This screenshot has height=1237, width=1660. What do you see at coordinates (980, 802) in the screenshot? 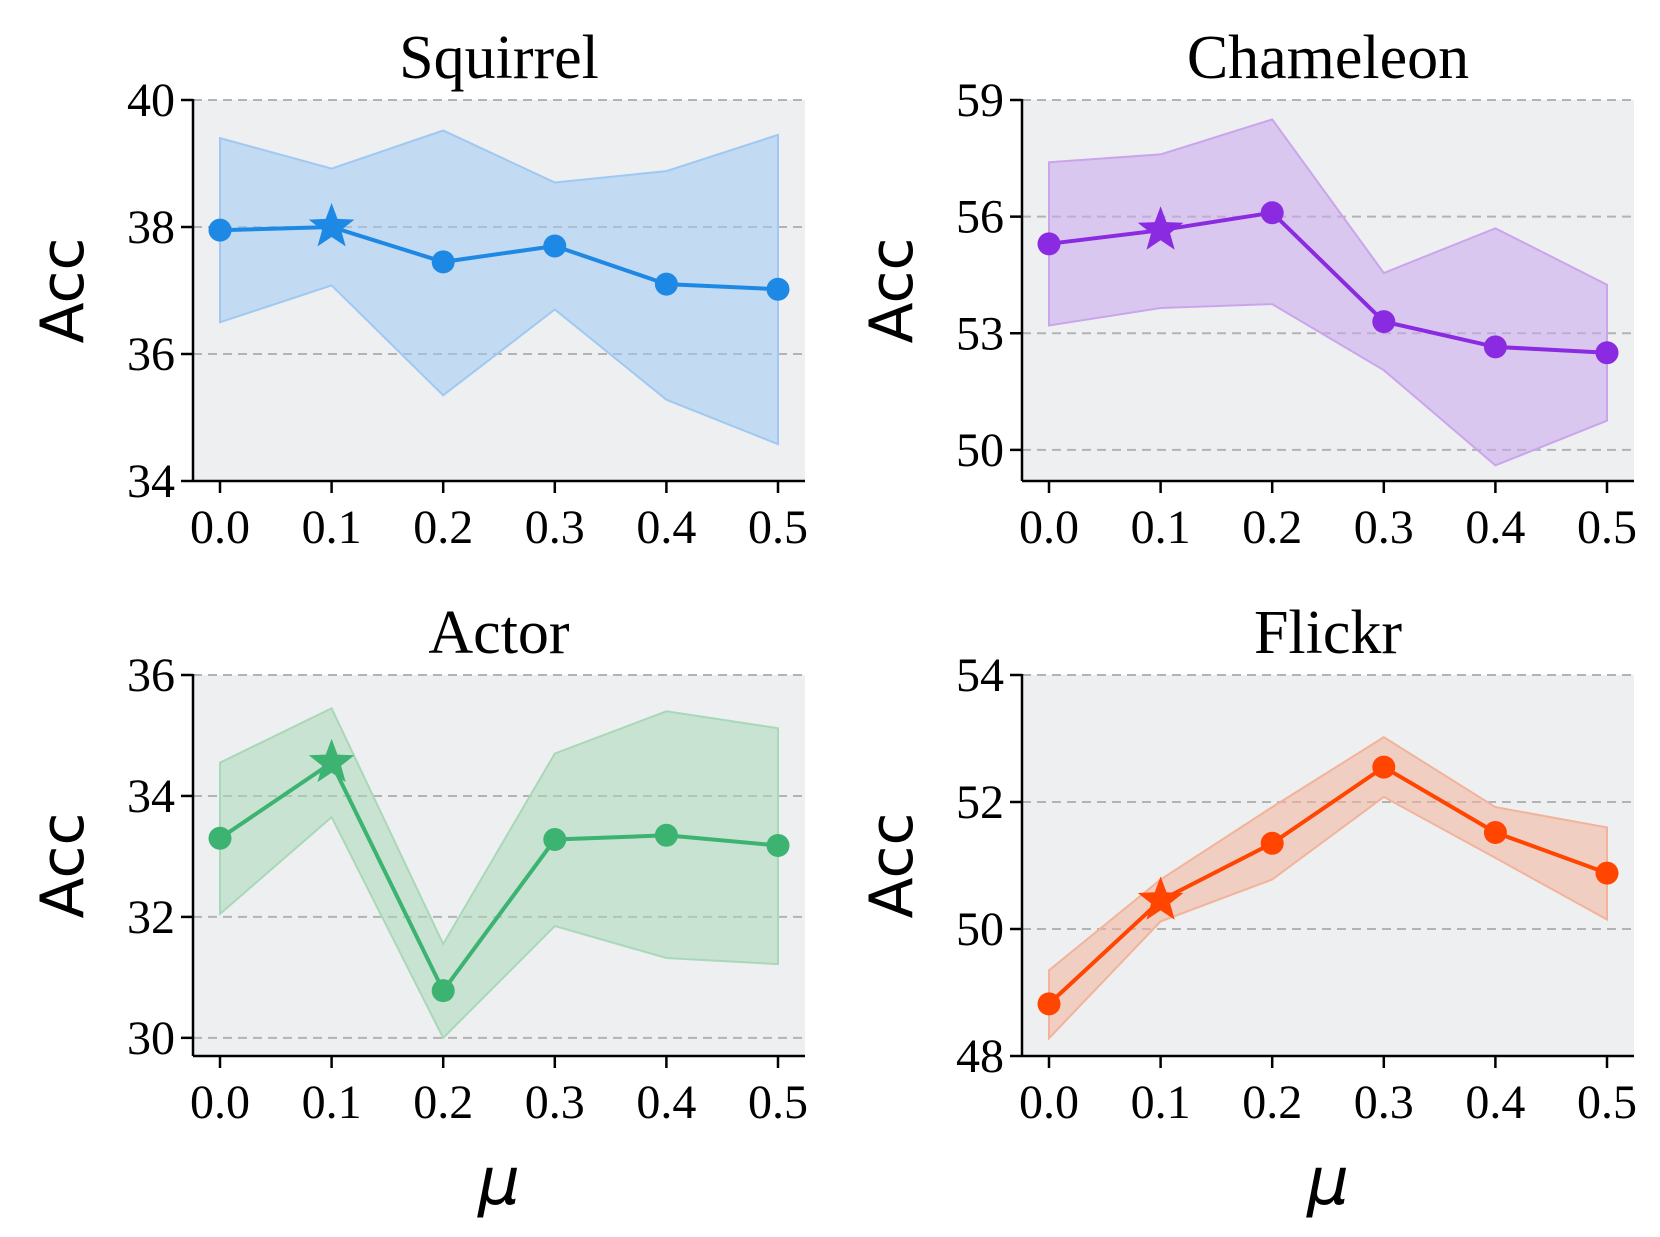
I see `y-tick-label: 52` at bounding box center [980, 802].